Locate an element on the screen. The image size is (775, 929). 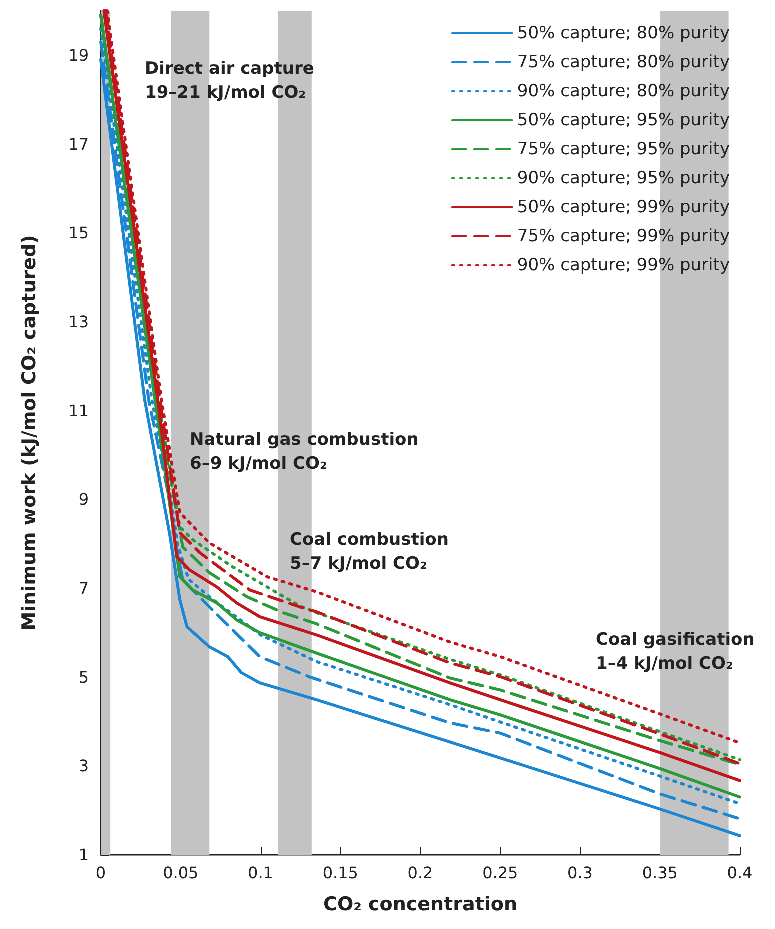
annotation: Coal gasification 1–4 kJ/mol CO₂ is located at coordinates (675, 652).